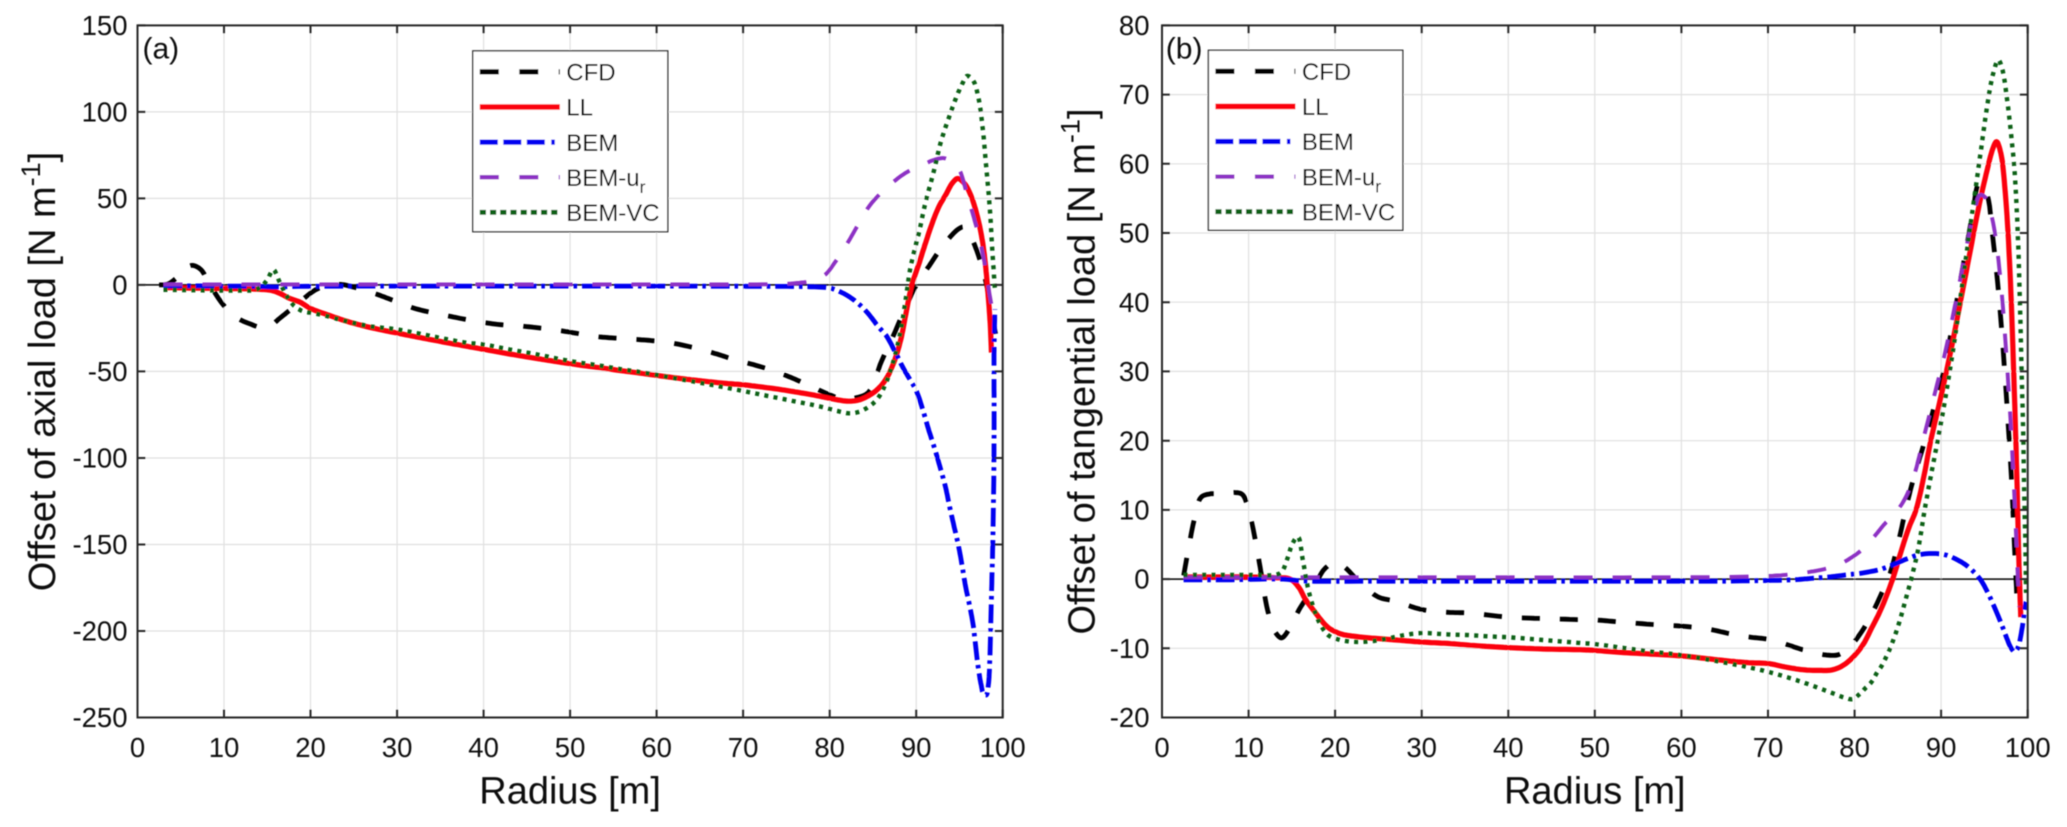  I want to click on svg-text:Offset of tangential load [N m: Offset of tangential load [N m-1], so click(1080, 371).